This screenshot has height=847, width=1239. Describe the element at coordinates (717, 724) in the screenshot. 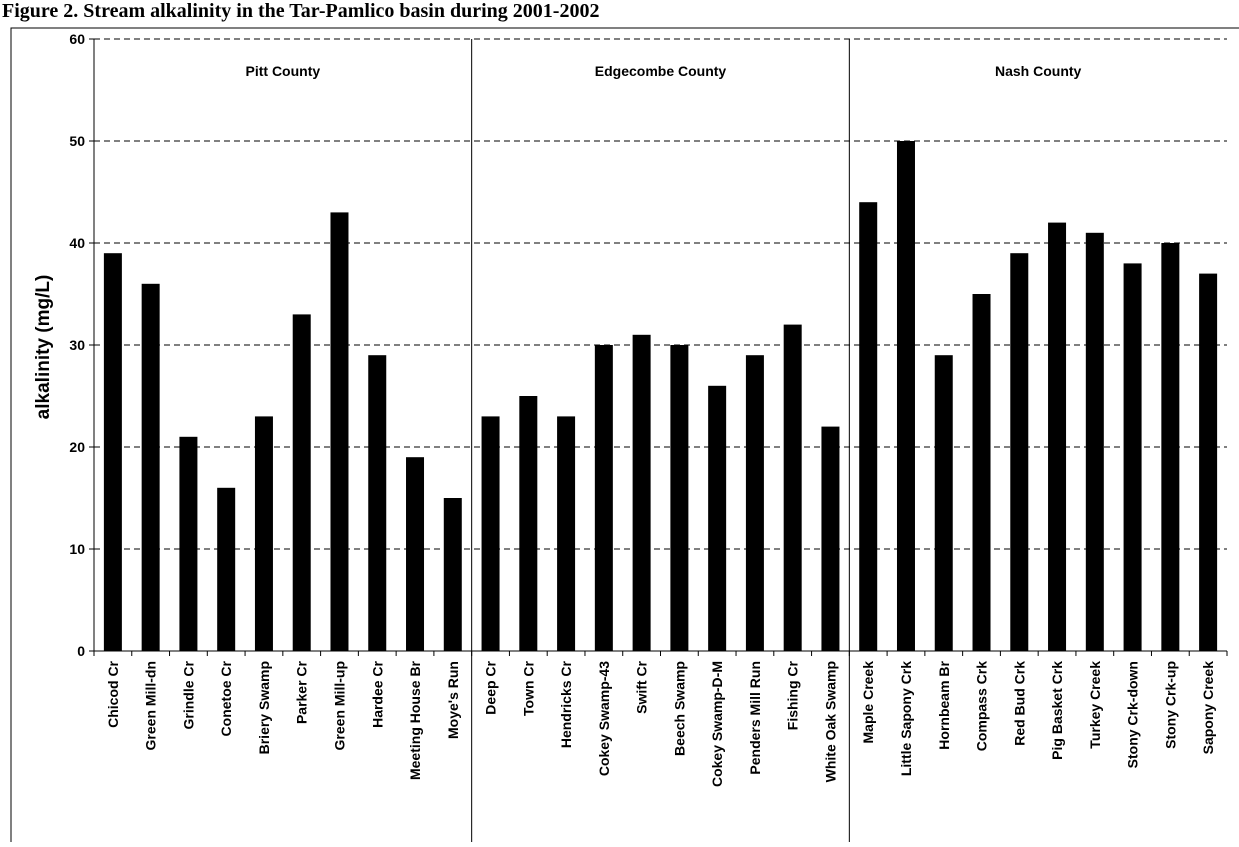

I see `x-tick-label: Cokey Swamp-D-M` at that location.